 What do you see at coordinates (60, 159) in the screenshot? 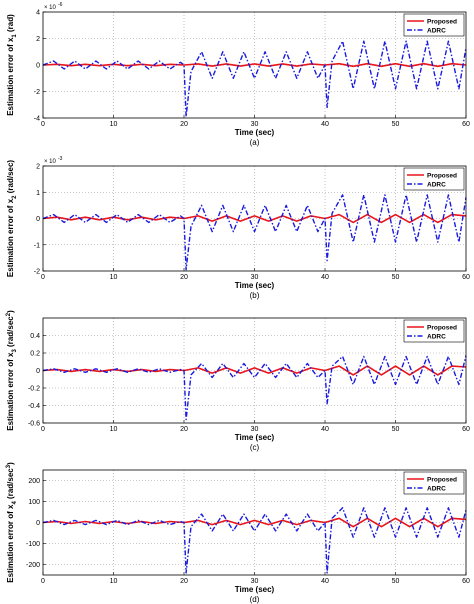
I see `y-exponent-power: -3` at bounding box center [60, 159].